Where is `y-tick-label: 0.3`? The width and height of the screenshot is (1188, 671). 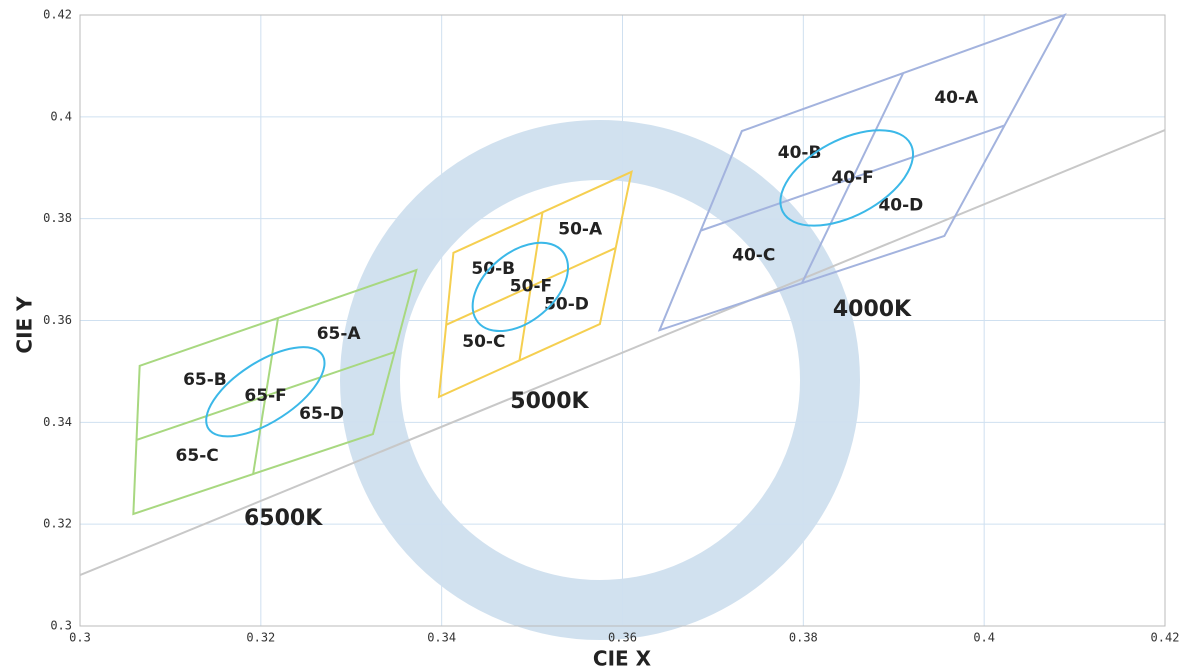 y-tick-label: 0.3 is located at coordinates (61, 626).